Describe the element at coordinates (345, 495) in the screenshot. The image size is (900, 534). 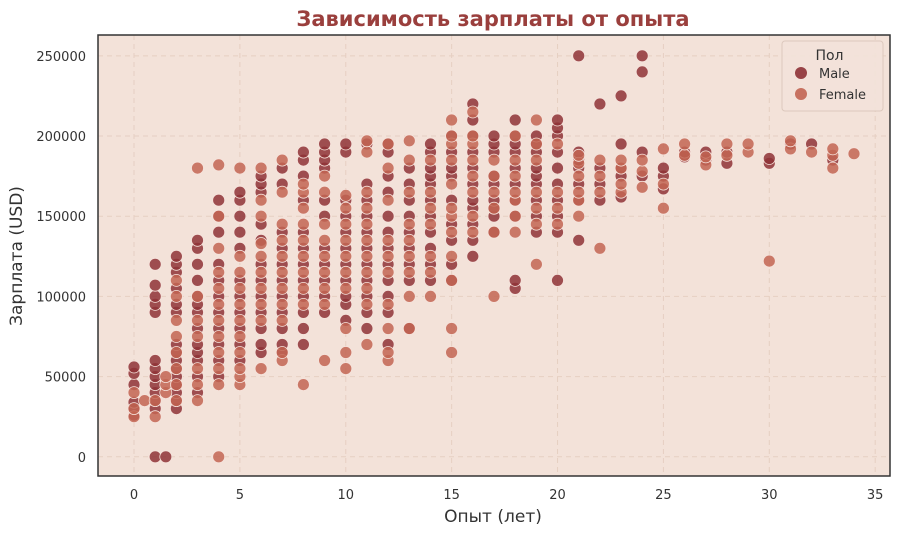
I see `x-tick-label: 10` at that location.